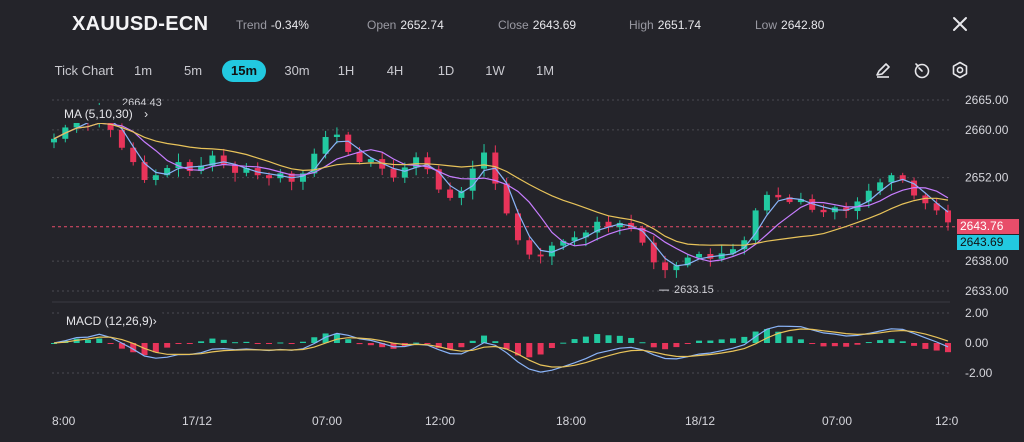 The height and width of the screenshot is (442, 1024). Describe the element at coordinates (143, 70) in the screenshot. I see `timeframe-1m: 1m` at that location.